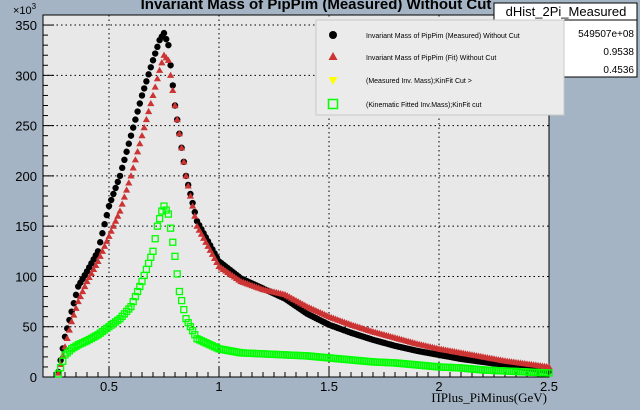  Describe the element at coordinates (333, 35) in the screenshot. I see `legend-marker-measured` at that location.